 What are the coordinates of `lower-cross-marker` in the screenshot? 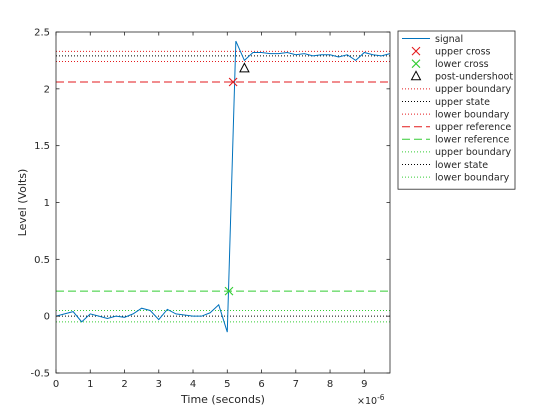 It's located at (229, 291).